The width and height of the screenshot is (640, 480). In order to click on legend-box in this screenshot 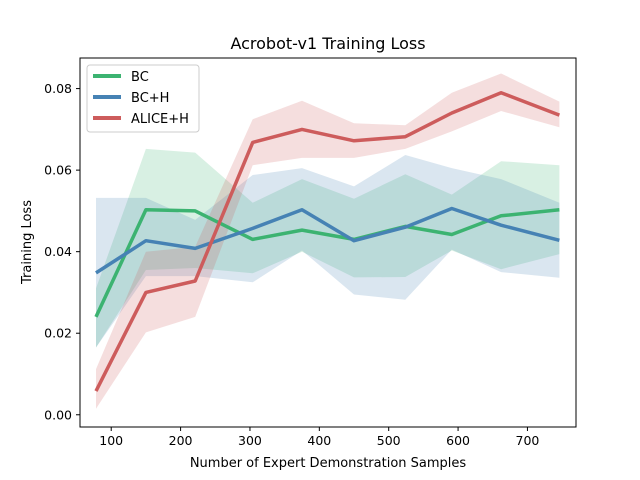, I will do `click(143, 98)`.